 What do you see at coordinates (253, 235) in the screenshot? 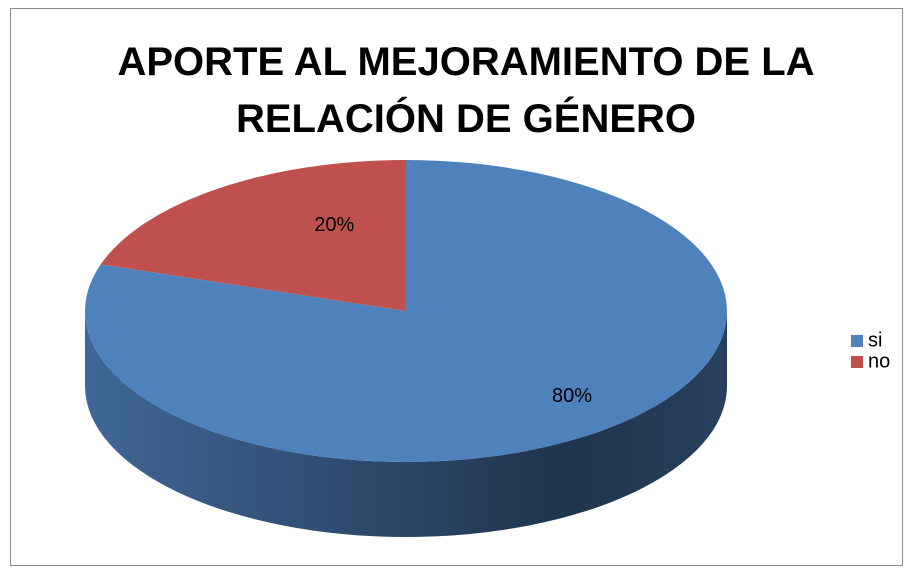
I see `pie-slice` at bounding box center [253, 235].